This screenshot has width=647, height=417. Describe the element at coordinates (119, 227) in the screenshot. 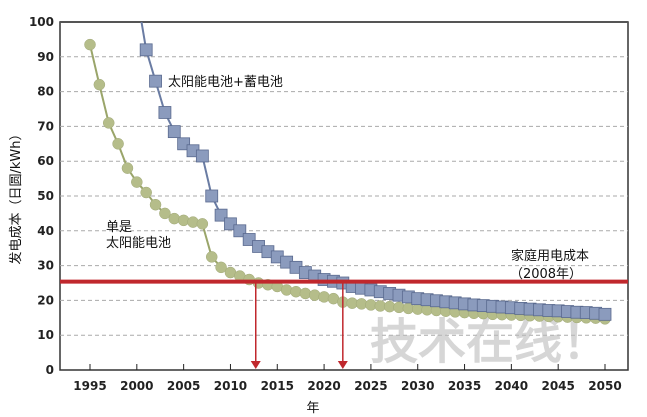

I see `series-label-solar-only: 单是` at that location.